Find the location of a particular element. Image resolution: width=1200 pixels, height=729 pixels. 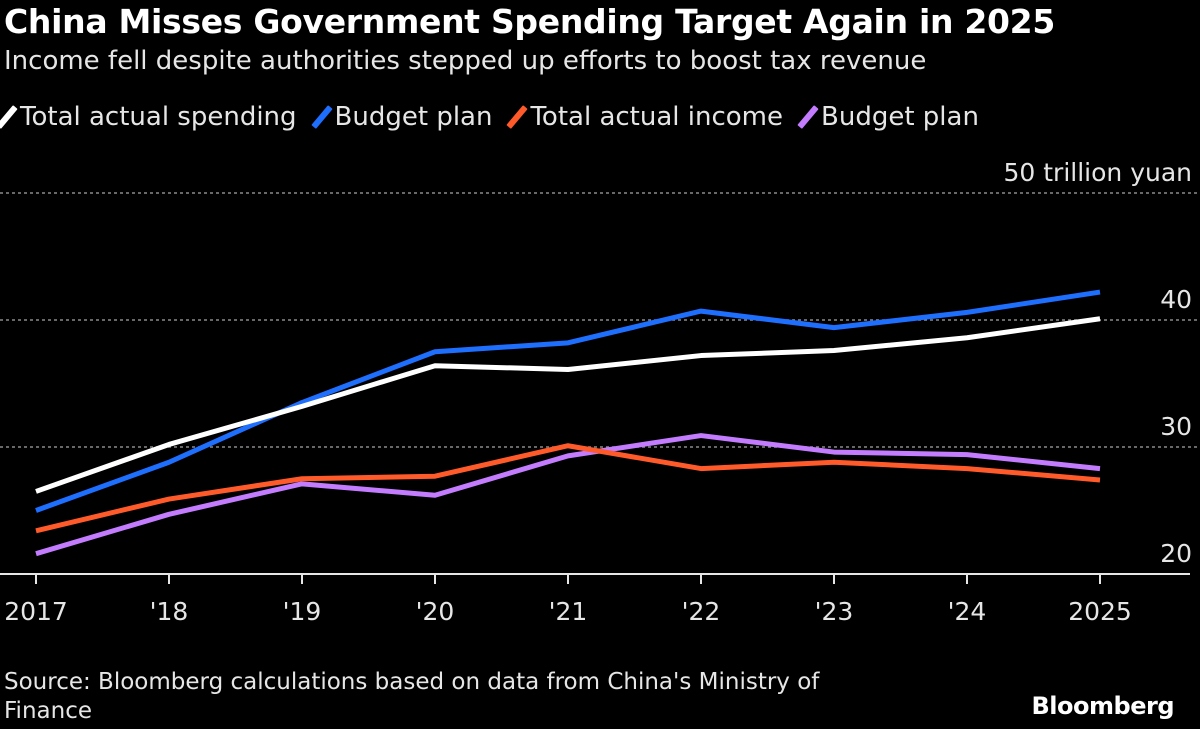

legend-label: Total actual income is located at coordinates (657, 117).